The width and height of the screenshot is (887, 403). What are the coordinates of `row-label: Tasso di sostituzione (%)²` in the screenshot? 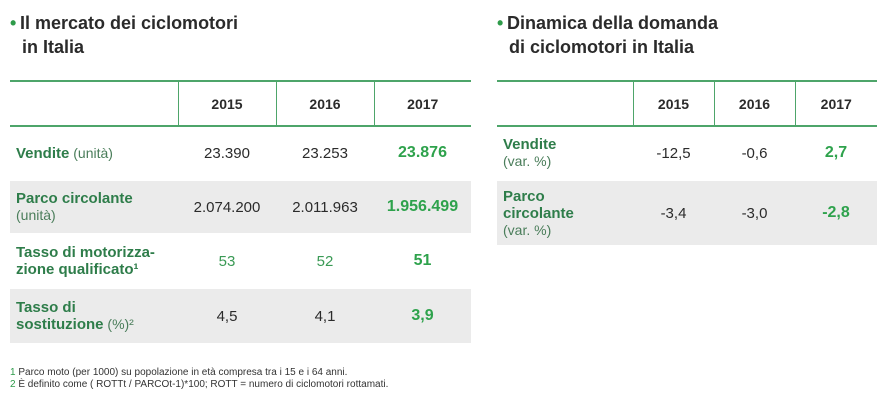 It's located at (94, 316).